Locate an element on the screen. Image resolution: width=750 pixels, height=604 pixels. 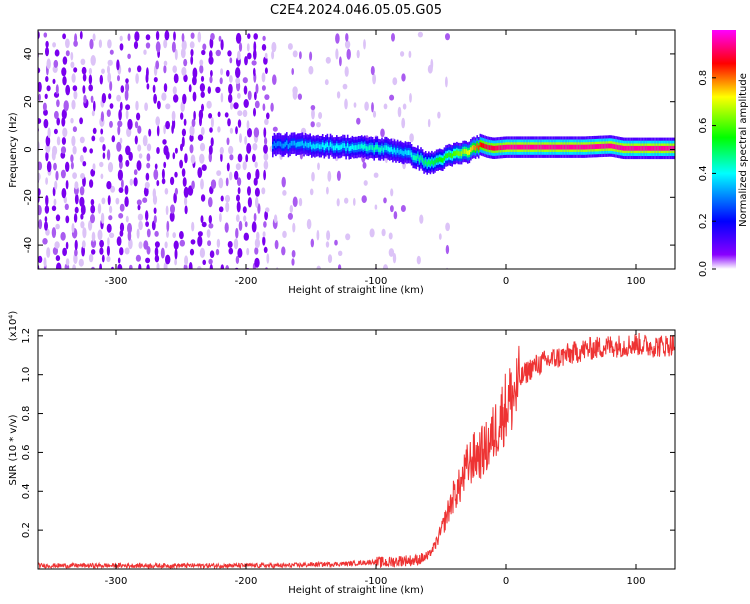
y-tick-label: -20 is located at coordinates (28, 197).